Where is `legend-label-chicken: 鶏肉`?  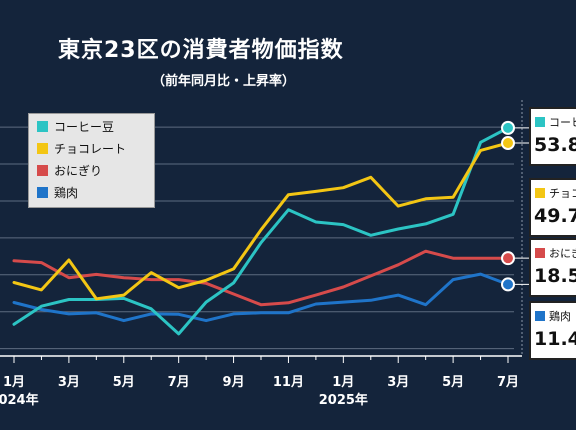 legend-label-chicken: 鶏肉 is located at coordinates (66, 192).